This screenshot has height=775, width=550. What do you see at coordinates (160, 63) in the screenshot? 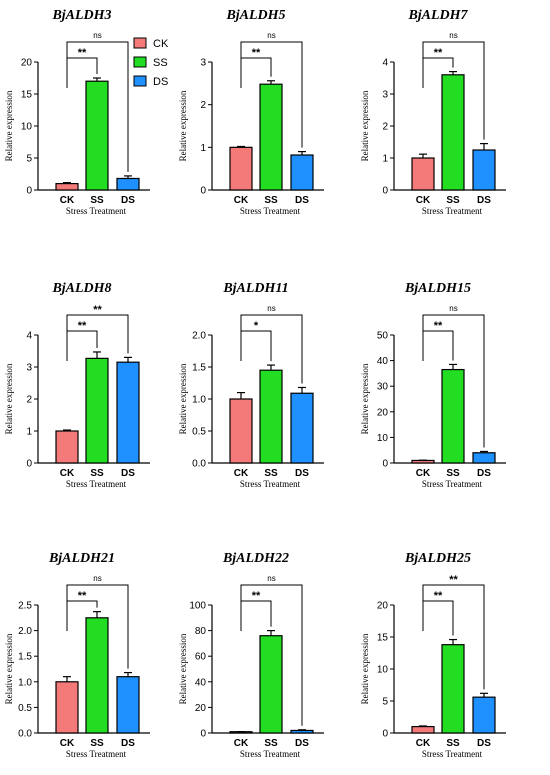
I see `legend-label-ss: SS` at bounding box center [160, 63].